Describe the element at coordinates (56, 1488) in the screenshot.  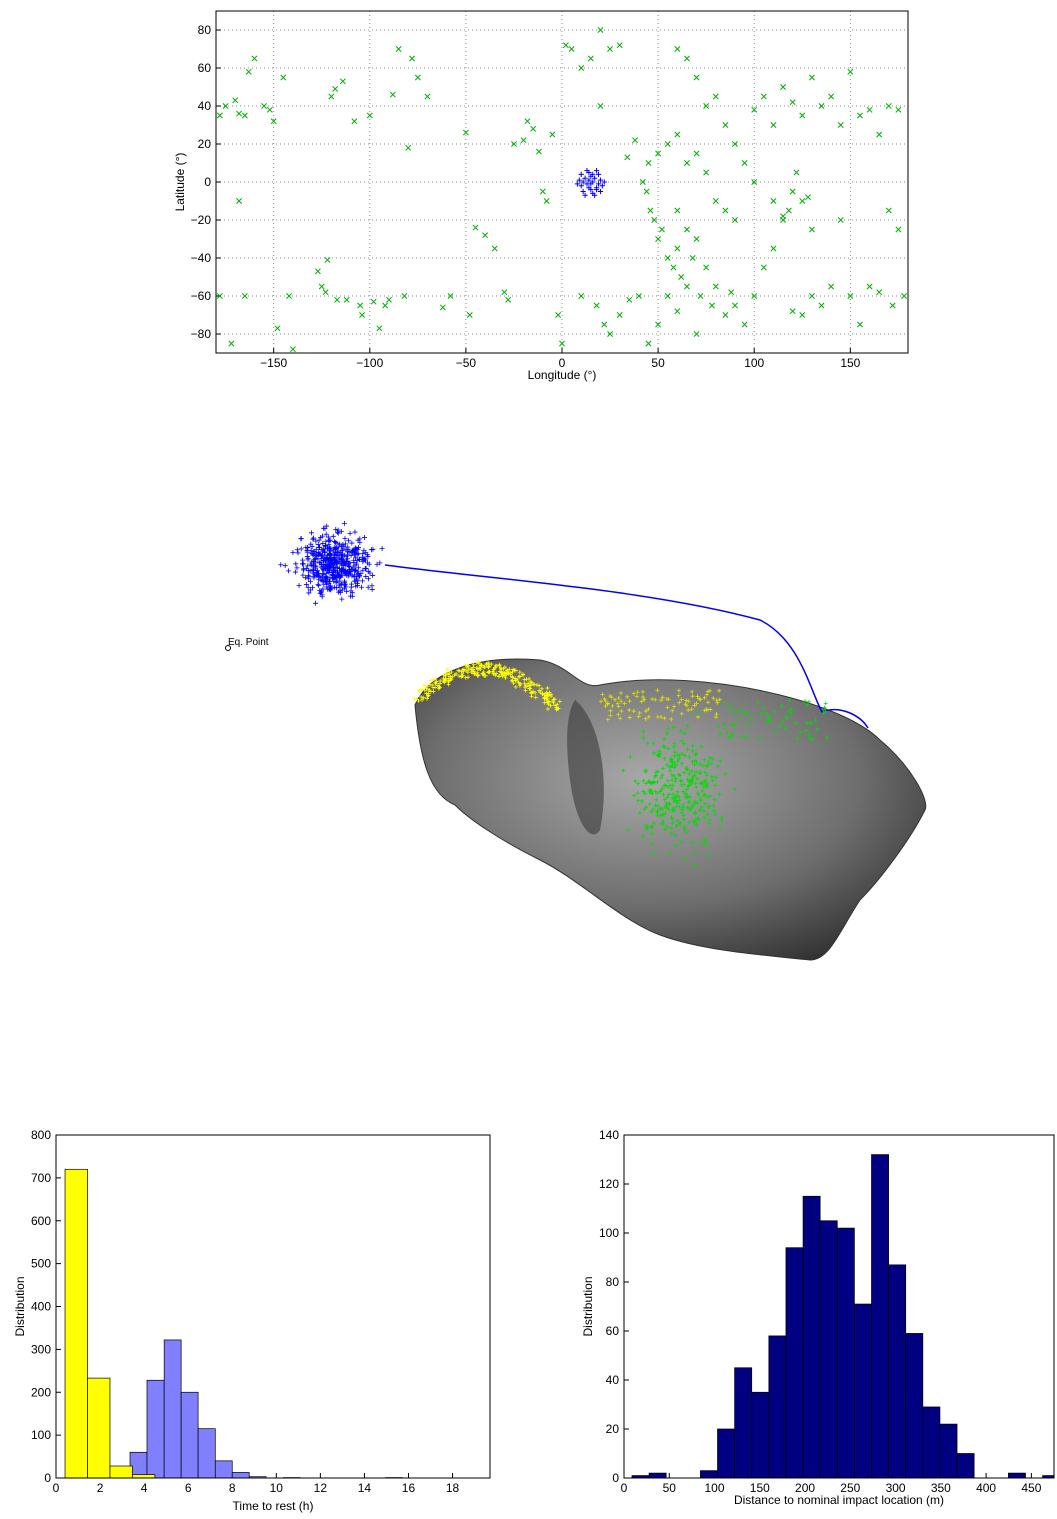
I see `x-tick-label: 0` at that location.